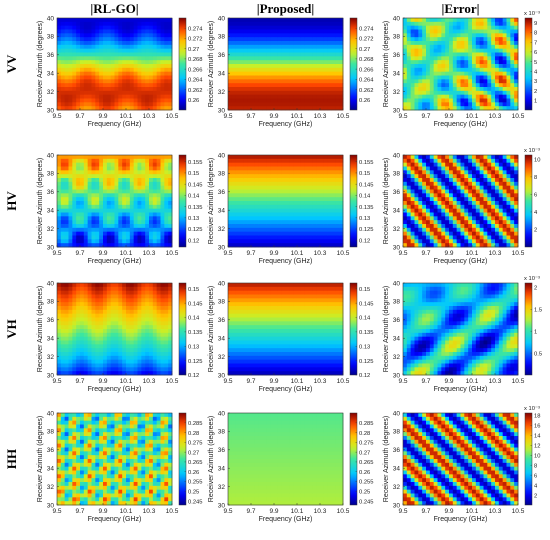 Image resolution: width=550 pixels, height=540 pixels. Describe the element at coordinates (273, 253) in the screenshot. I see `x-tick-label: 9.9` at that location.